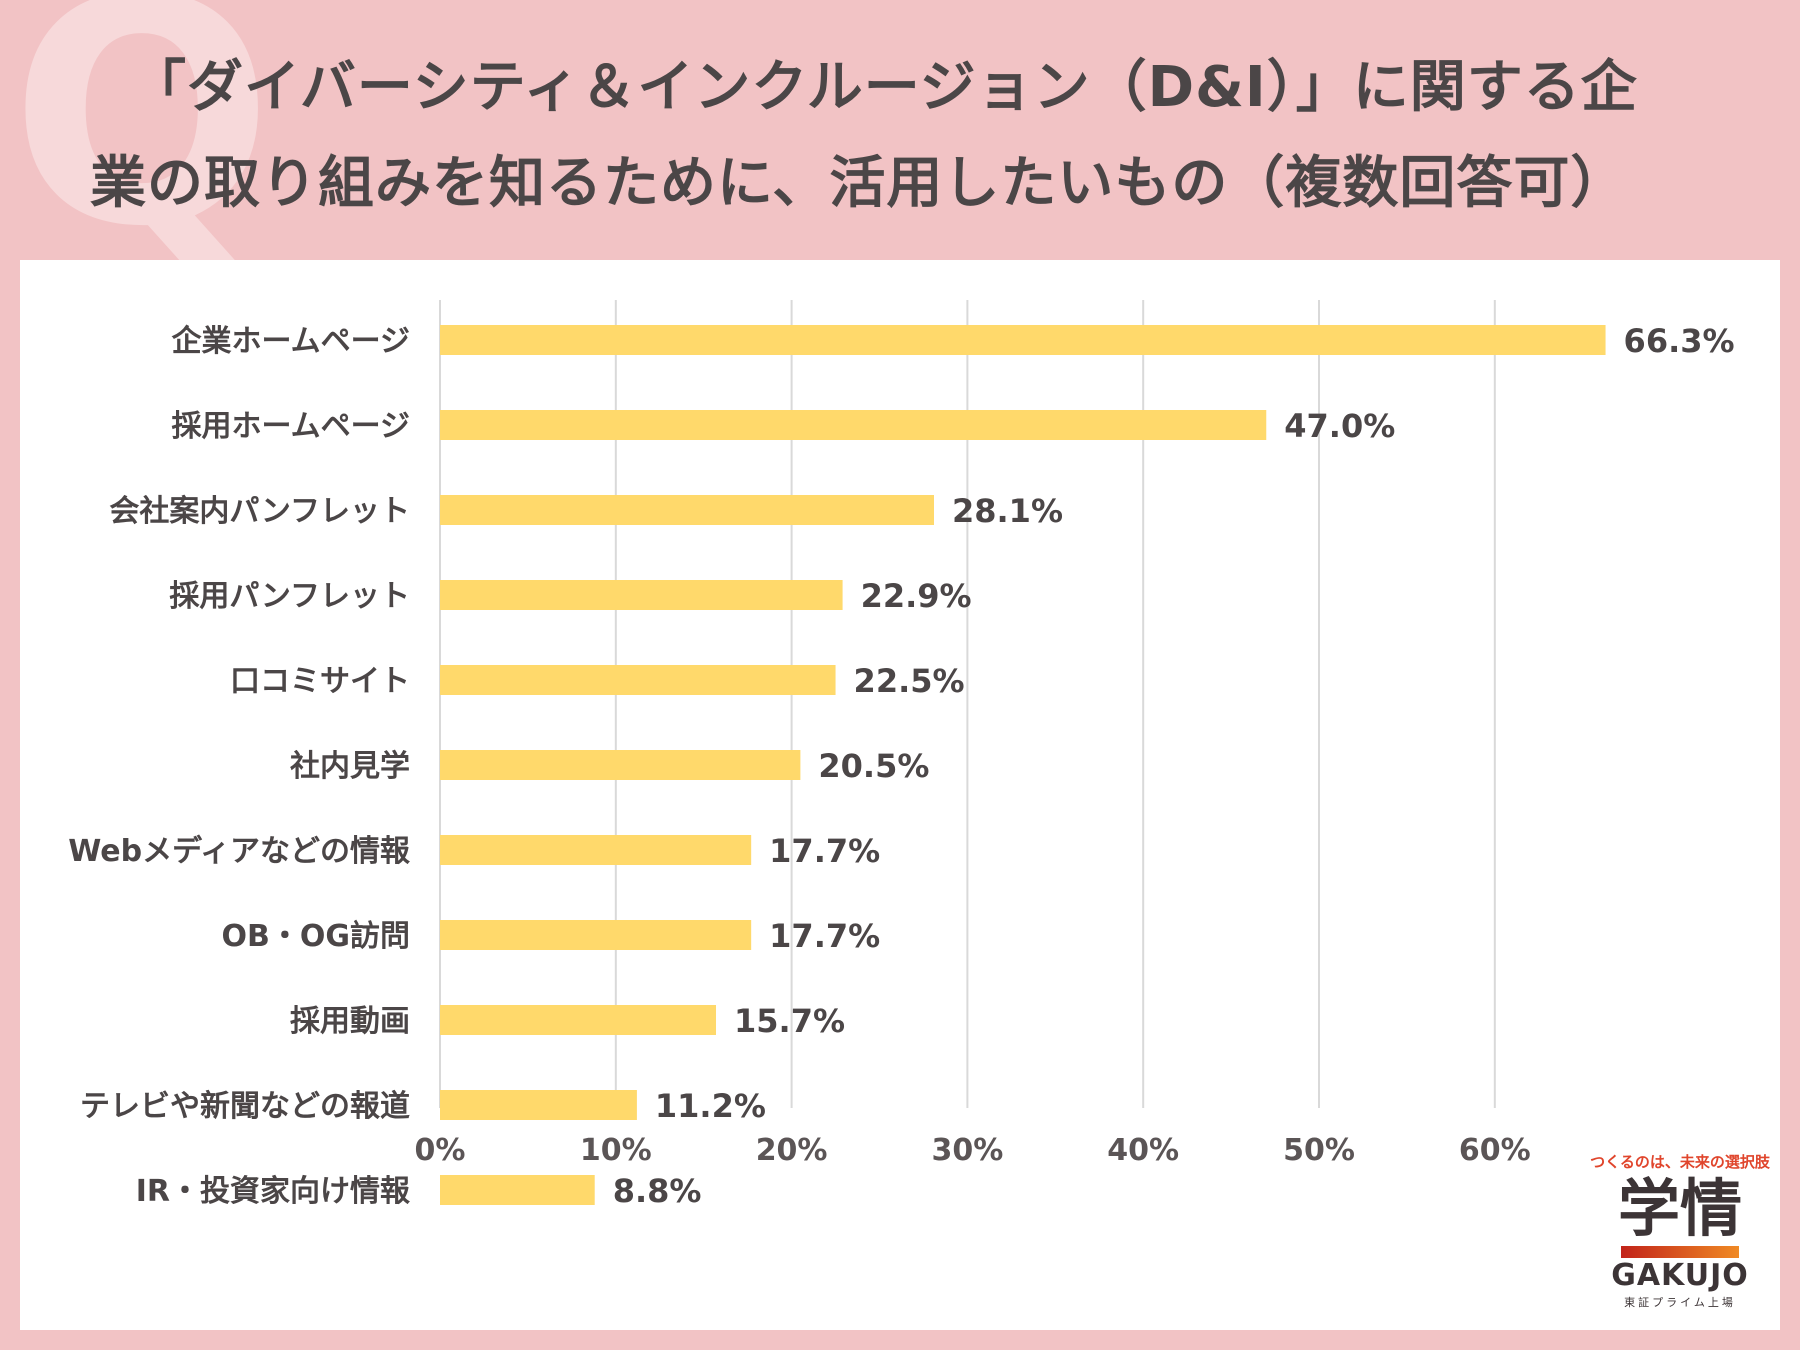 This screenshot has width=1800, height=1350. What do you see at coordinates (1680, 1162) in the screenshot?
I see `logo-tagline: つくるのは、未来の選択肢` at bounding box center [1680, 1162].